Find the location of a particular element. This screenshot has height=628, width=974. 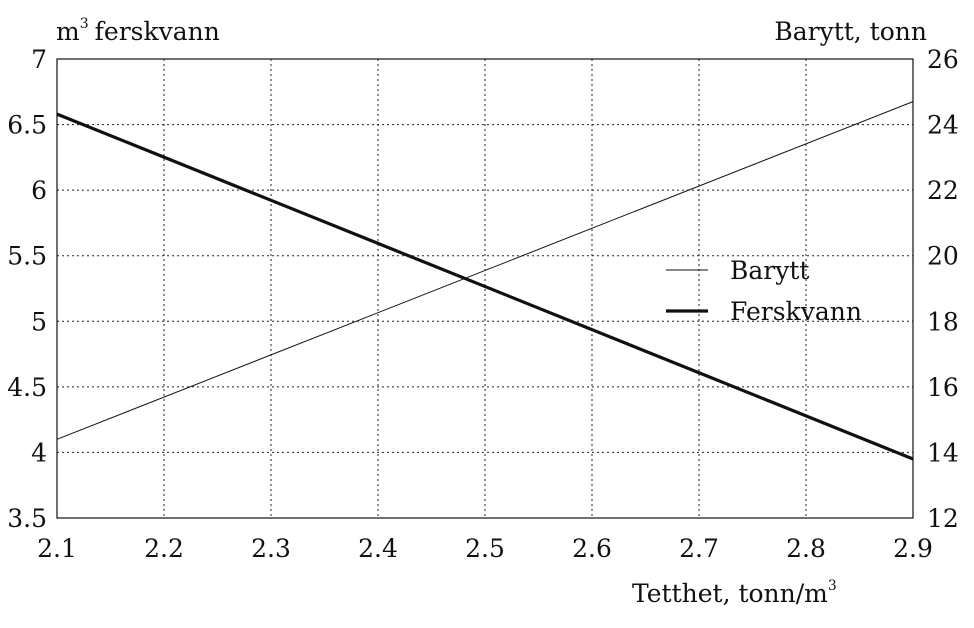

y-axis-left-label: m3 ferskvann is located at coordinates (138, 31).